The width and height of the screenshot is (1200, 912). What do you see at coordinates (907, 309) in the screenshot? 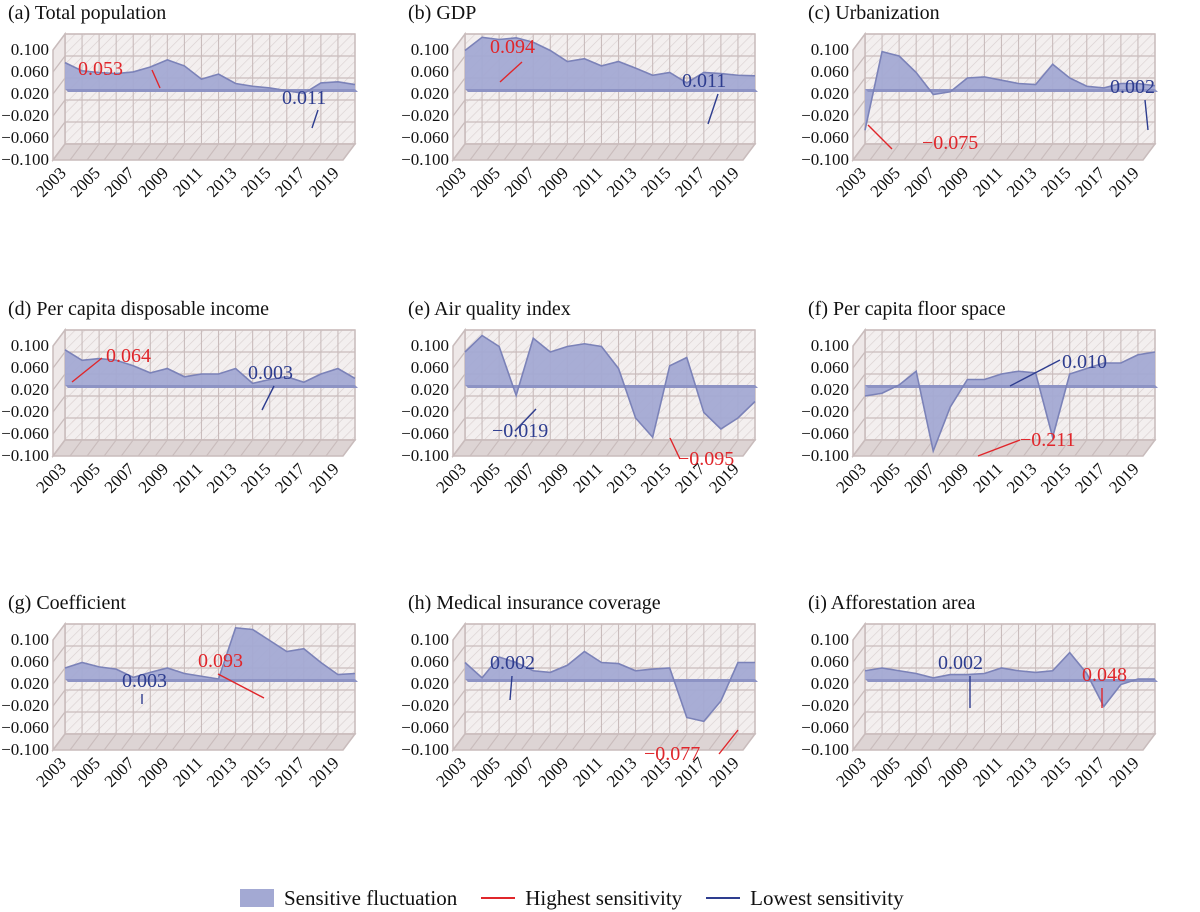
I see `chart-title: (f) Per capita floor space` at bounding box center [907, 309].